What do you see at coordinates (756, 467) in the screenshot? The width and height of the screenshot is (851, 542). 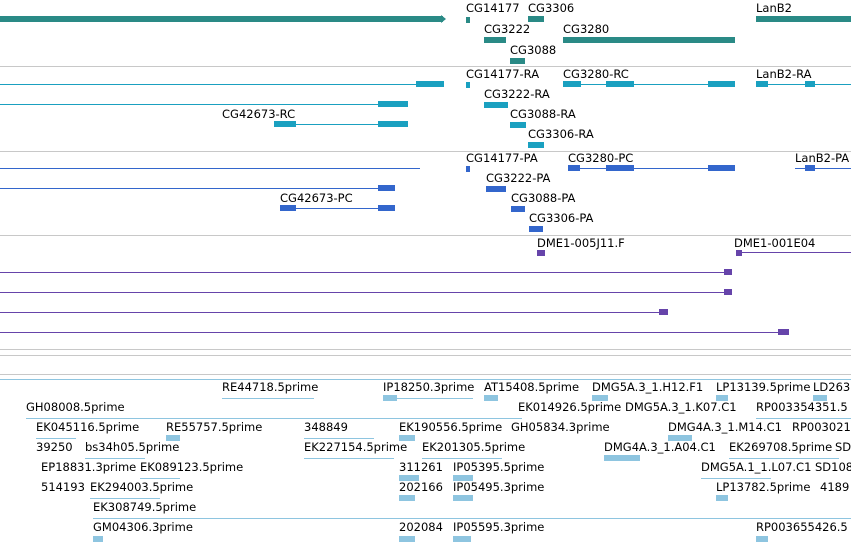 I see `est-label: DMG5A.1_1.L07.C1` at bounding box center [756, 467].